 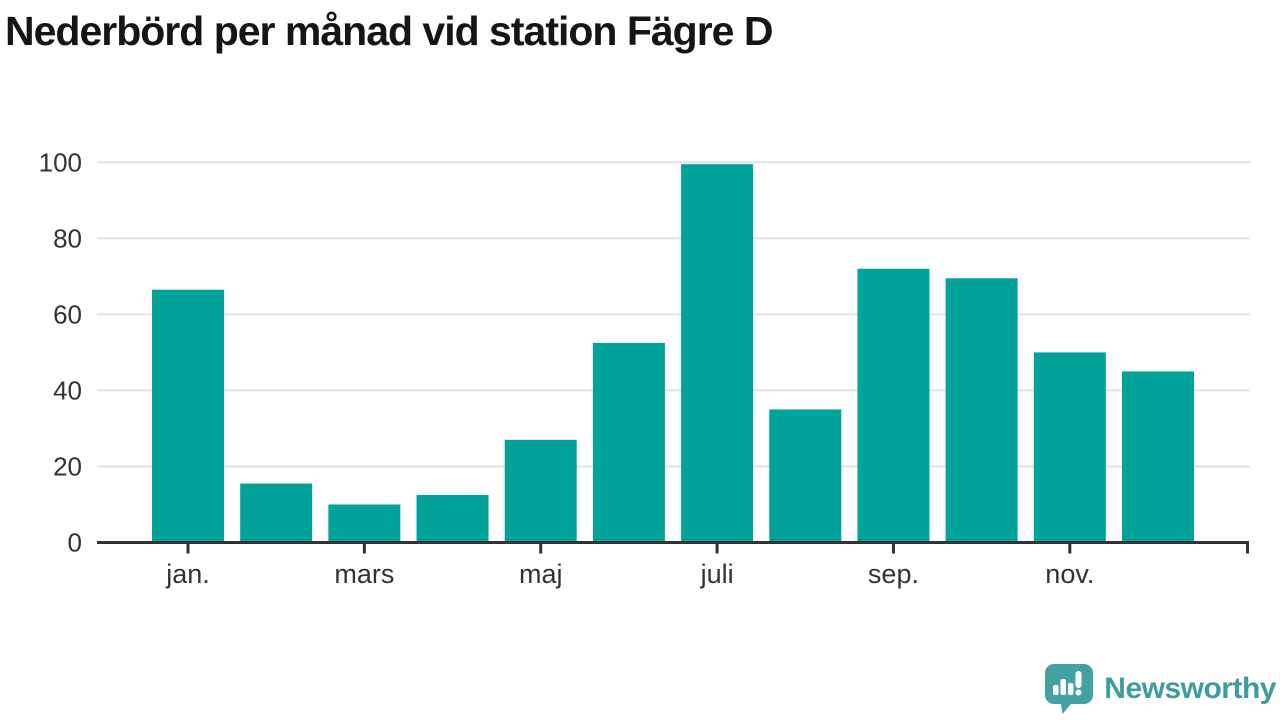 I want to click on x-tick-label: sep., so click(x=893, y=574).